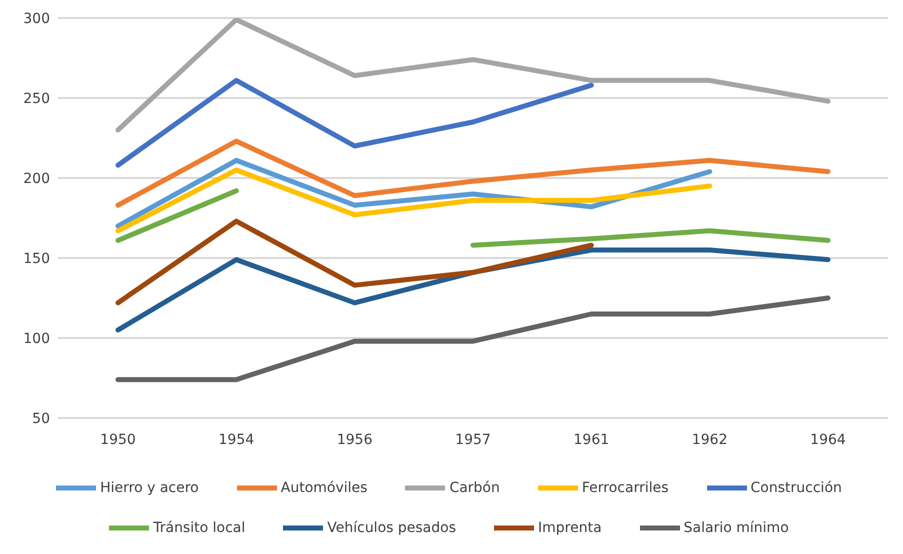 The width and height of the screenshot is (903, 554). What do you see at coordinates (36, 258) in the screenshot?
I see `y-tick-label: 150` at bounding box center [36, 258].